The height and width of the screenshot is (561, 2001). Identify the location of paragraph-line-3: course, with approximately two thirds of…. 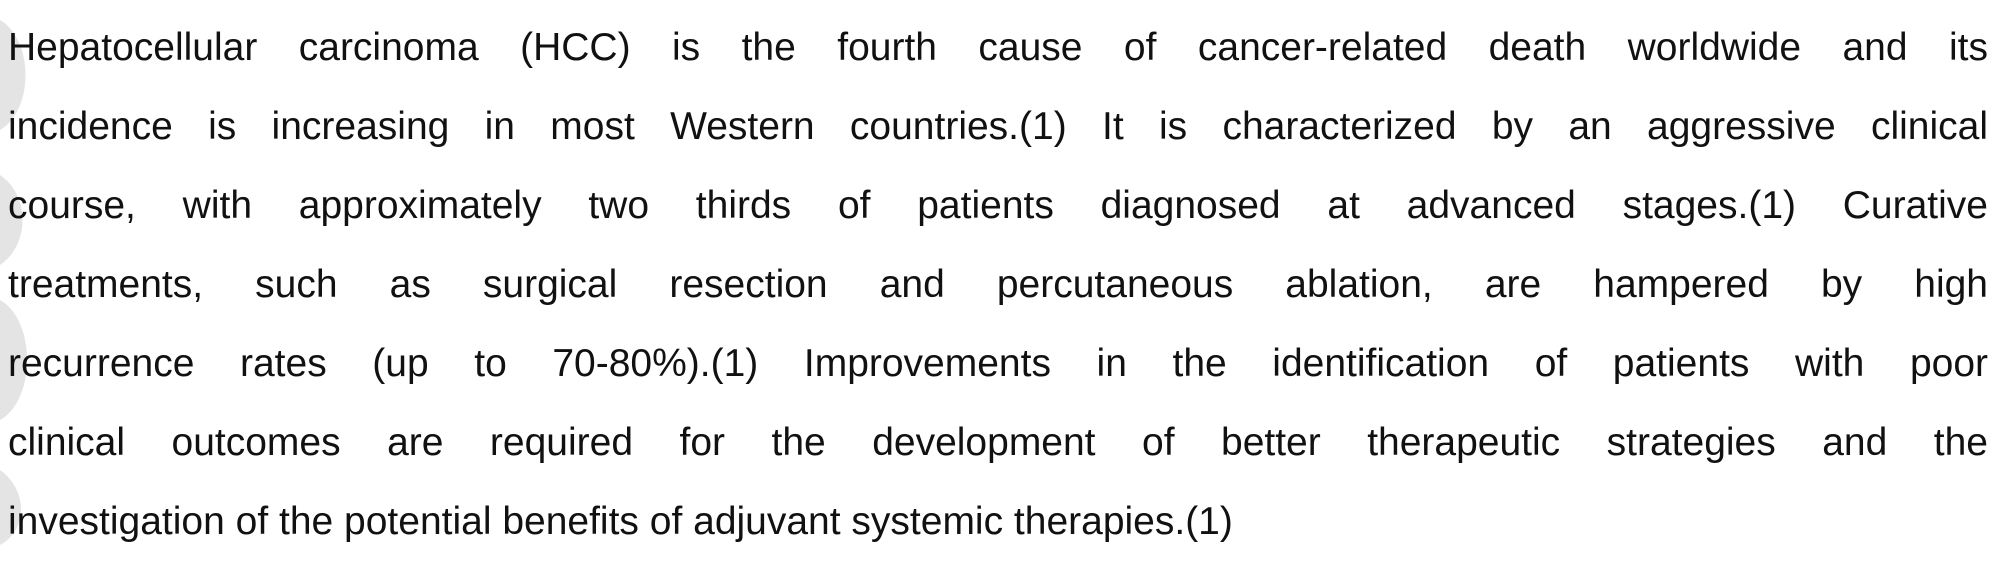
(998, 205).